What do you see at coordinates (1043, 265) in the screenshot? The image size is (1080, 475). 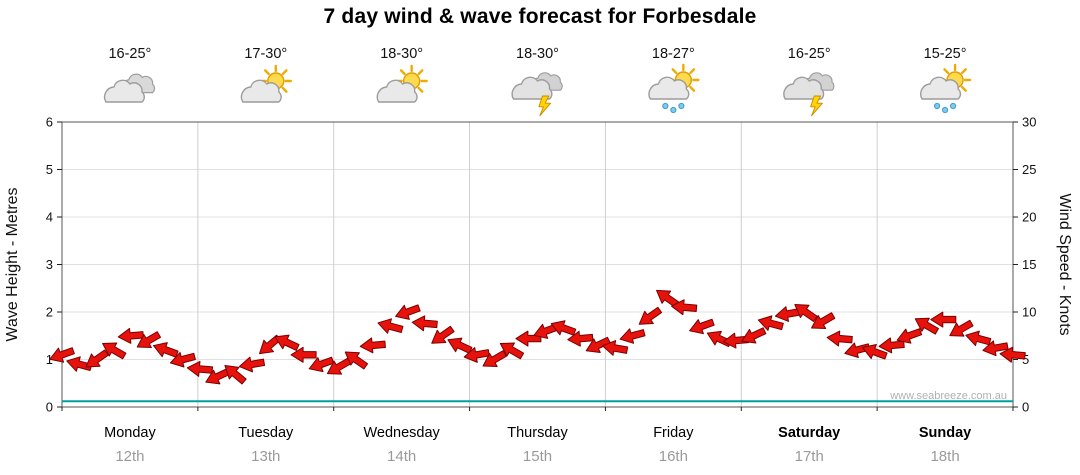 I see `right-axis: 0 5 10 15 20 25 30 Wind Speed - Knots` at bounding box center [1043, 265].